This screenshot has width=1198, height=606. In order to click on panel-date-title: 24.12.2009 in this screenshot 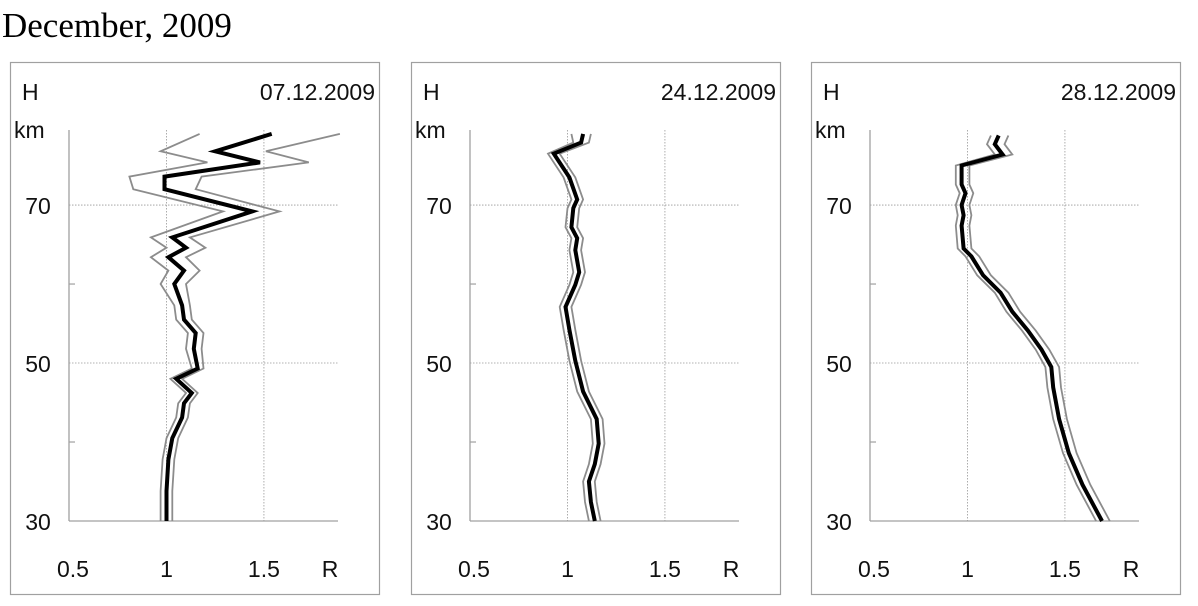, I will do `click(718, 92)`.